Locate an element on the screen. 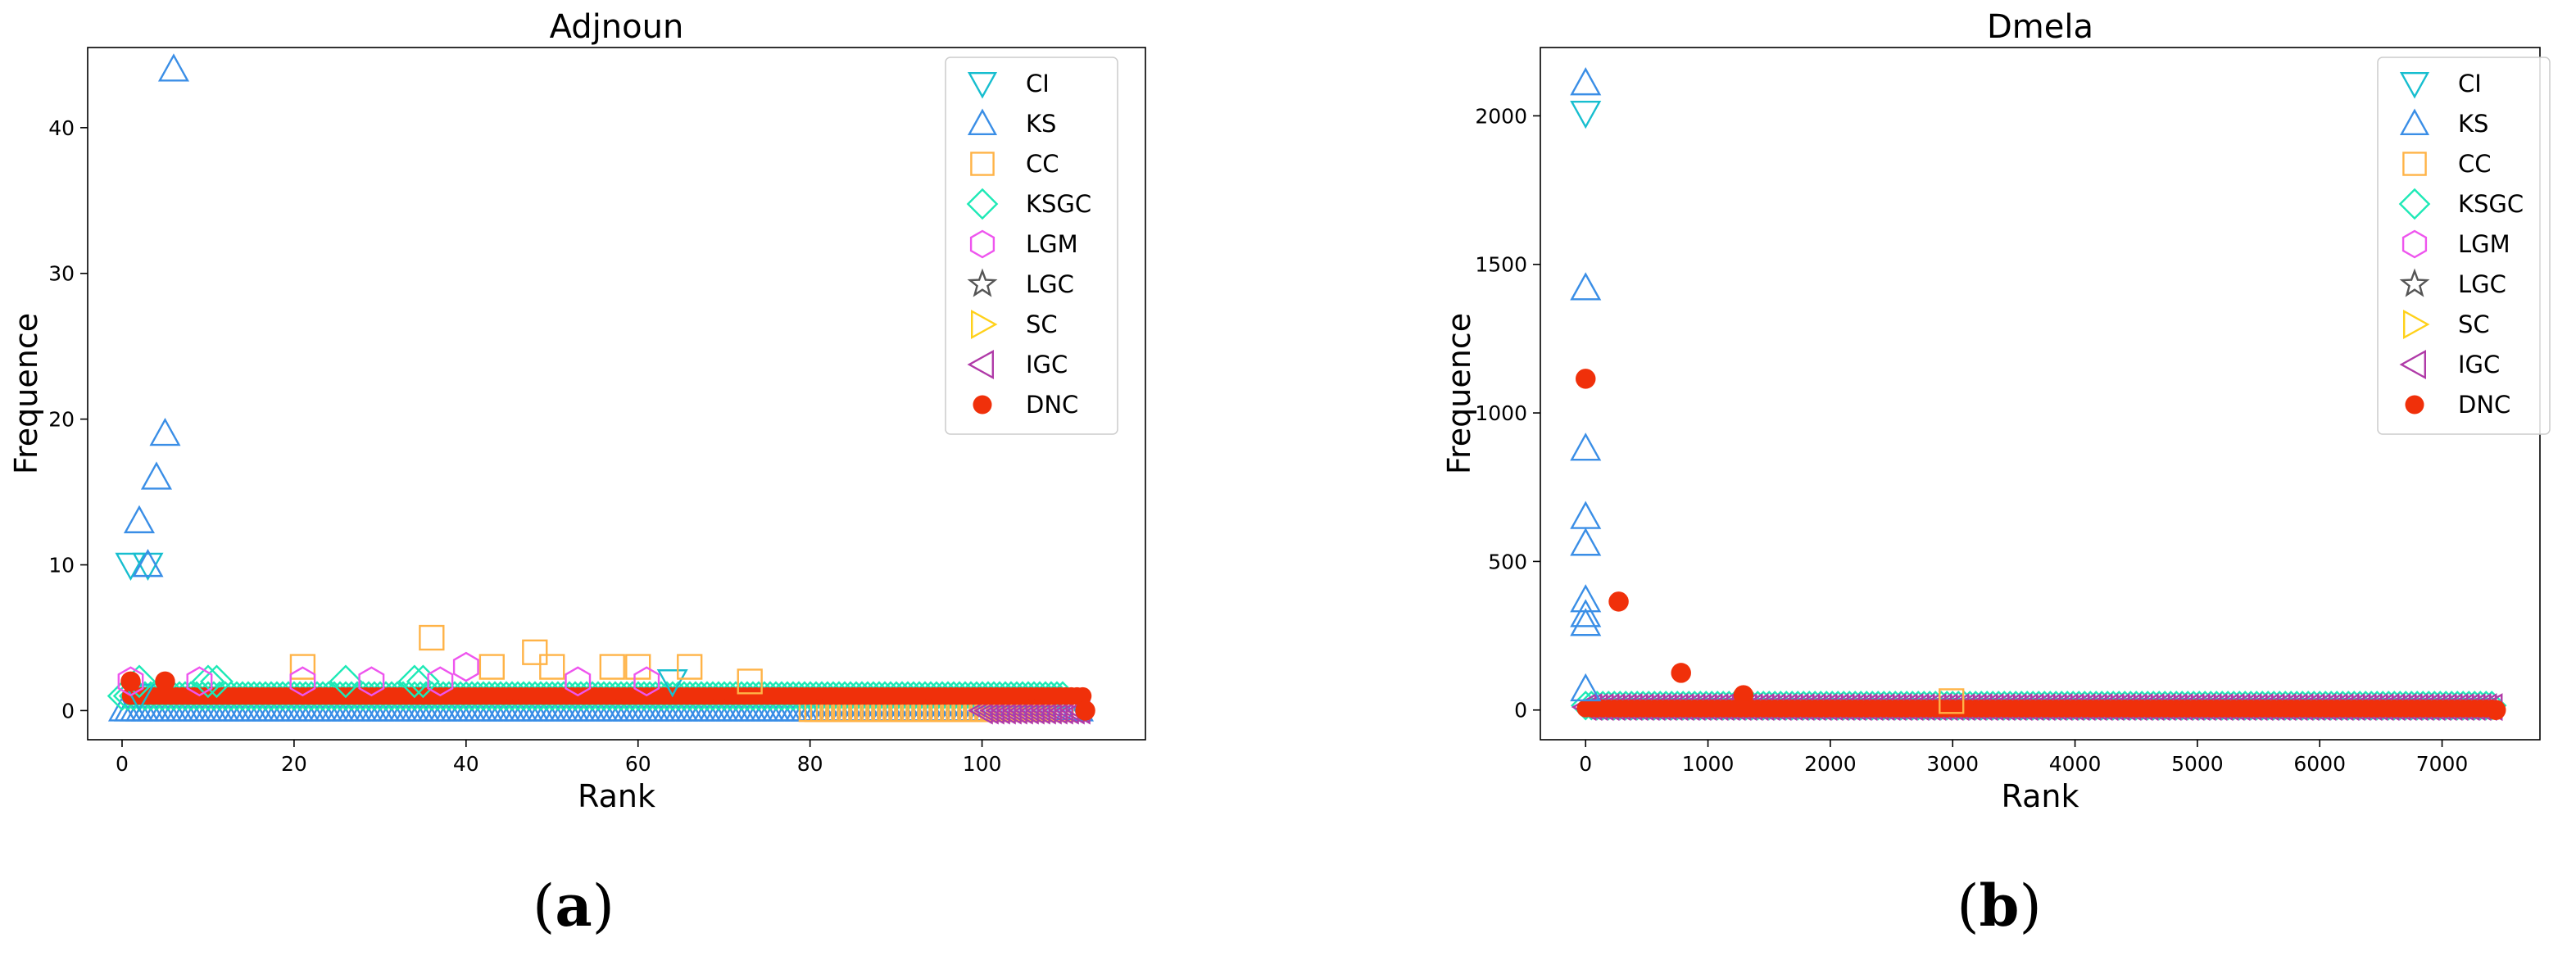 The height and width of the screenshot is (965, 2576). x-tick-label: 80 is located at coordinates (810, 764).